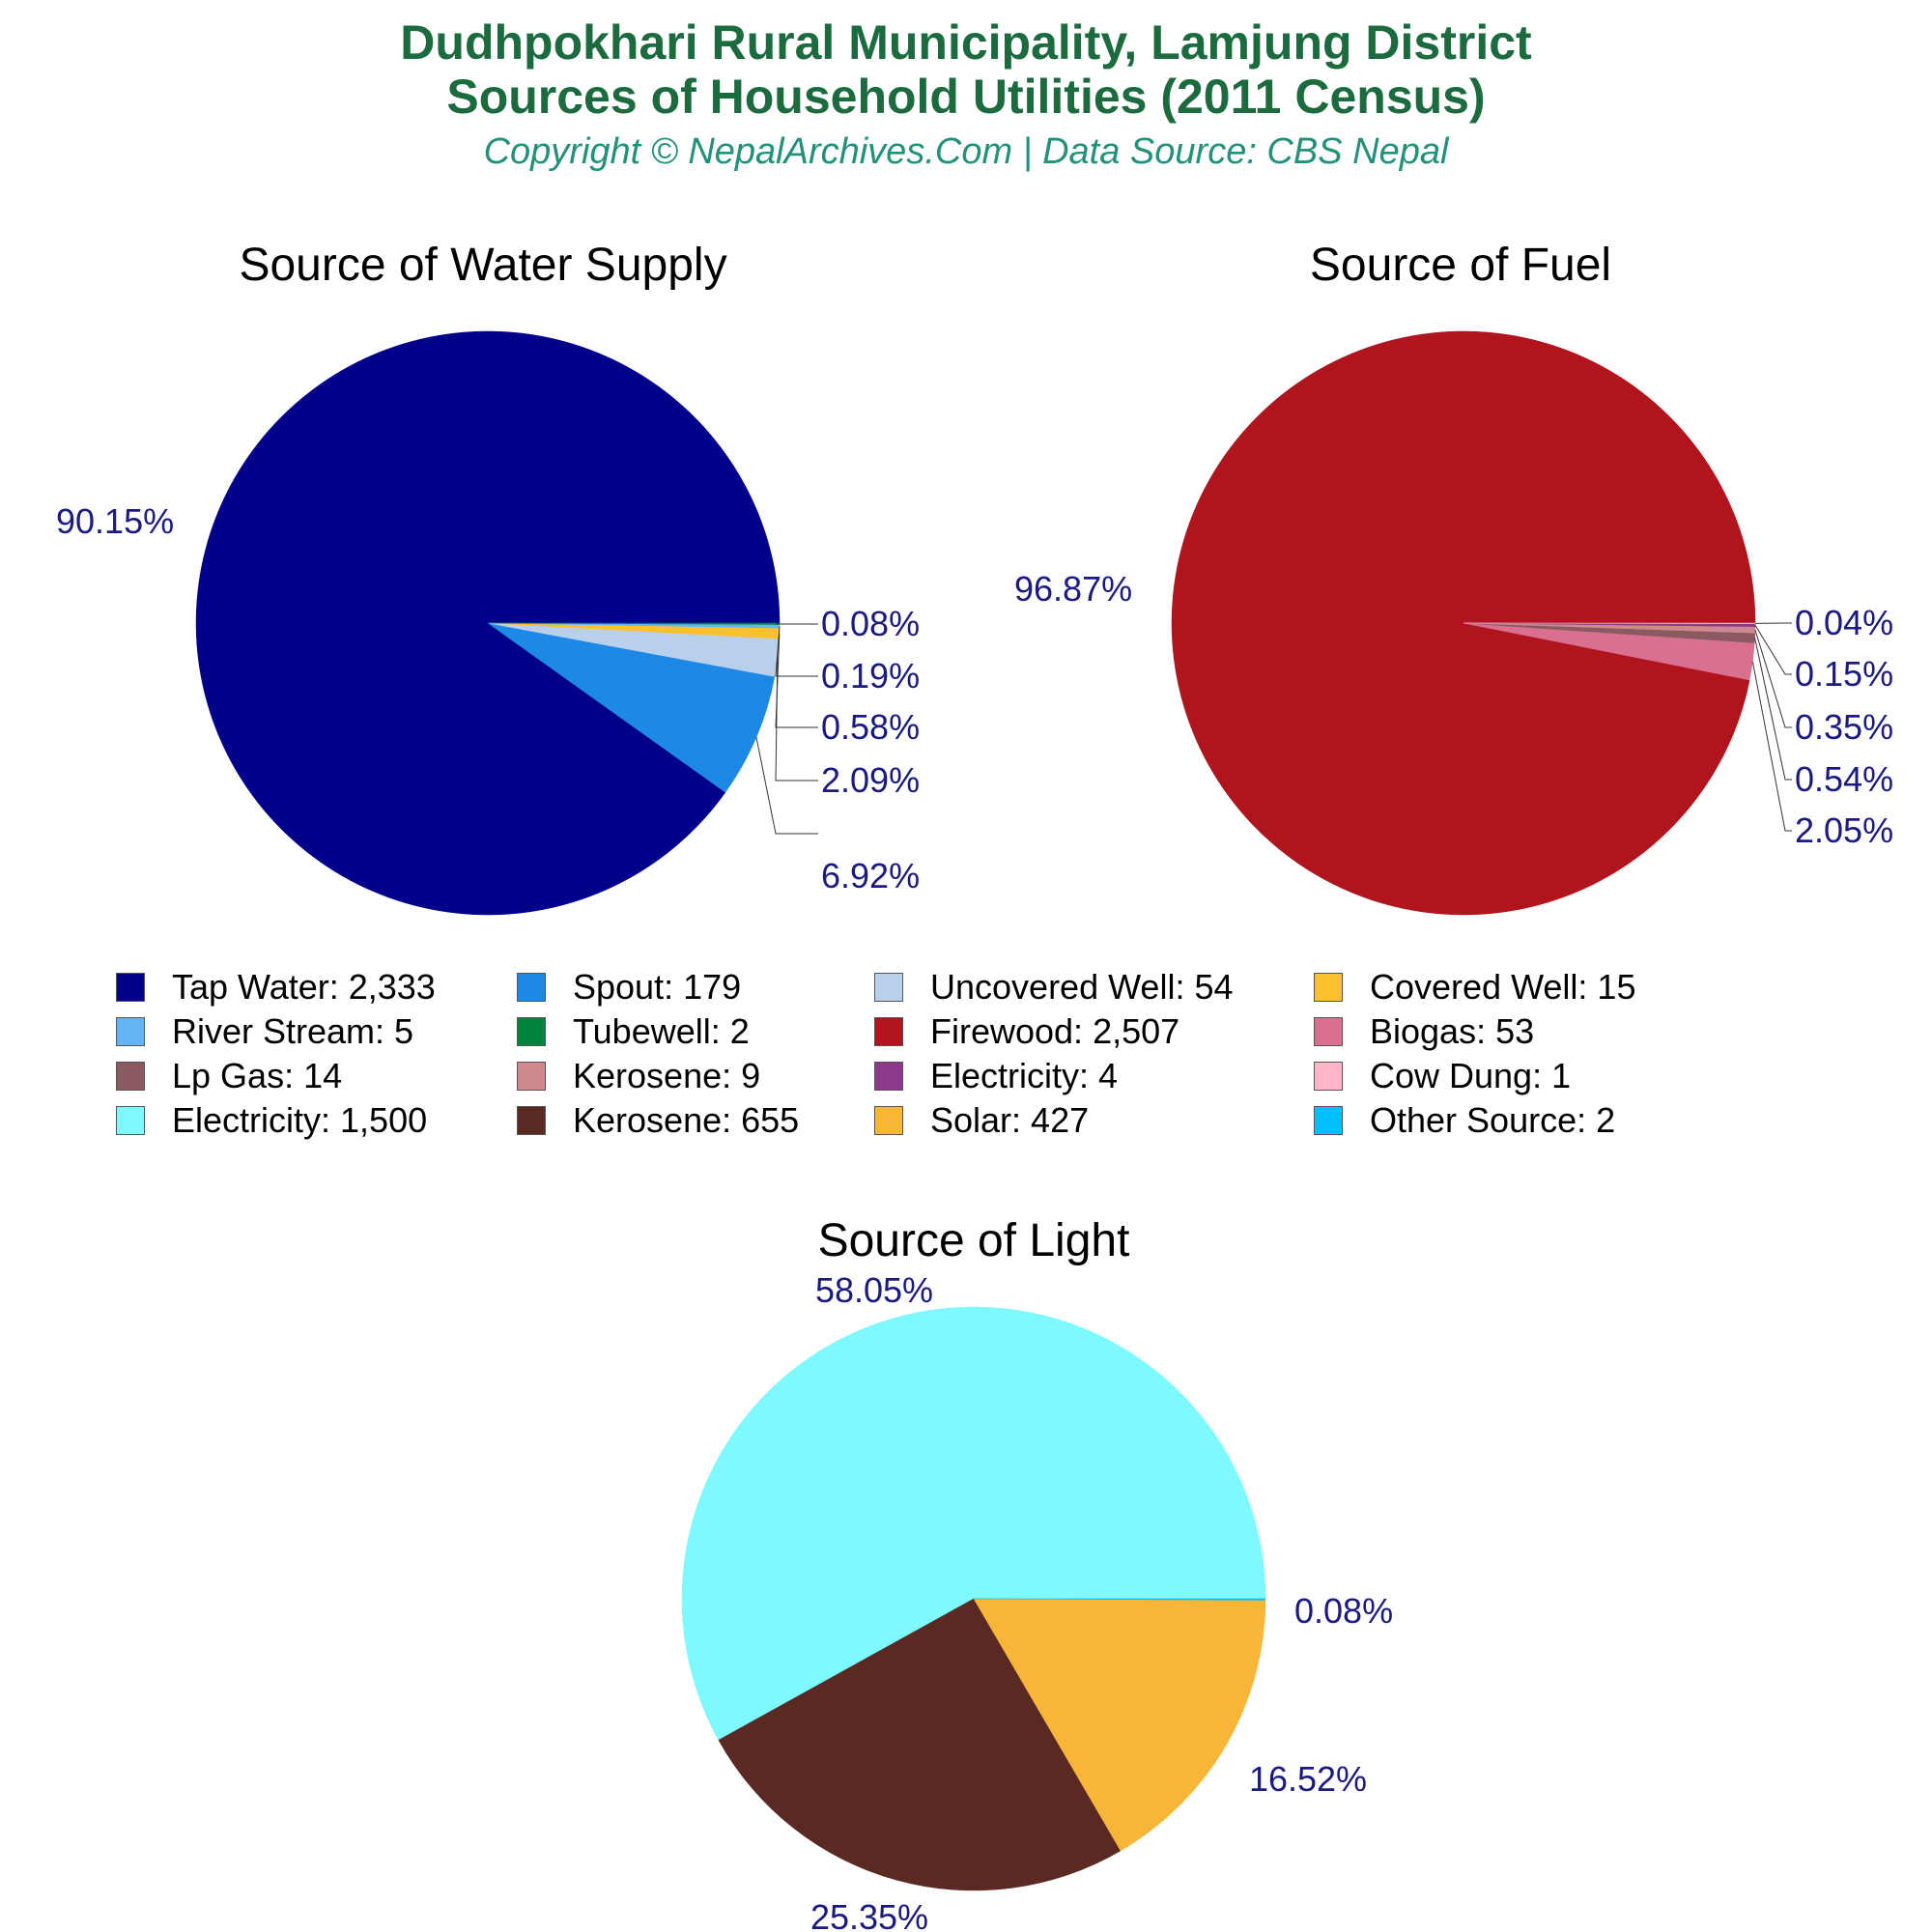  Describe the element at coordinates (1471, 1075) in the screenshot. I see `legend-label: Cow Dung: 1` at that location.